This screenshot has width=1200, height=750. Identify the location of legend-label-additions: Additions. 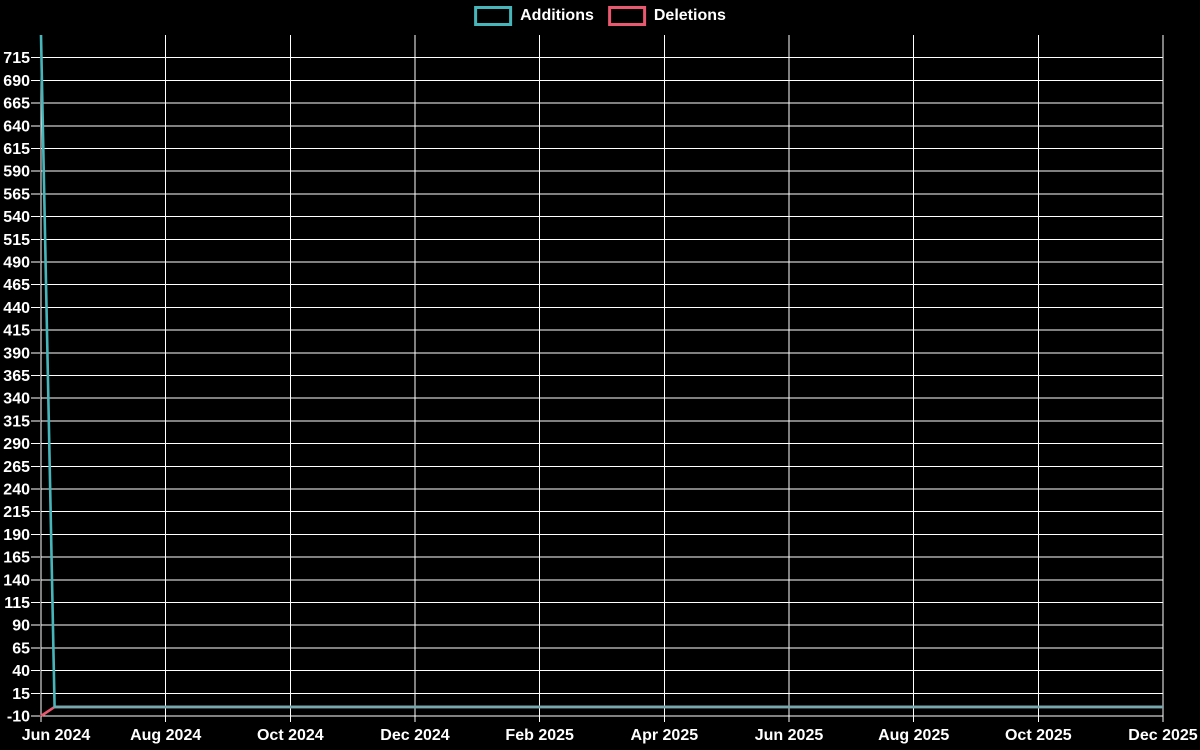
(557, 15).